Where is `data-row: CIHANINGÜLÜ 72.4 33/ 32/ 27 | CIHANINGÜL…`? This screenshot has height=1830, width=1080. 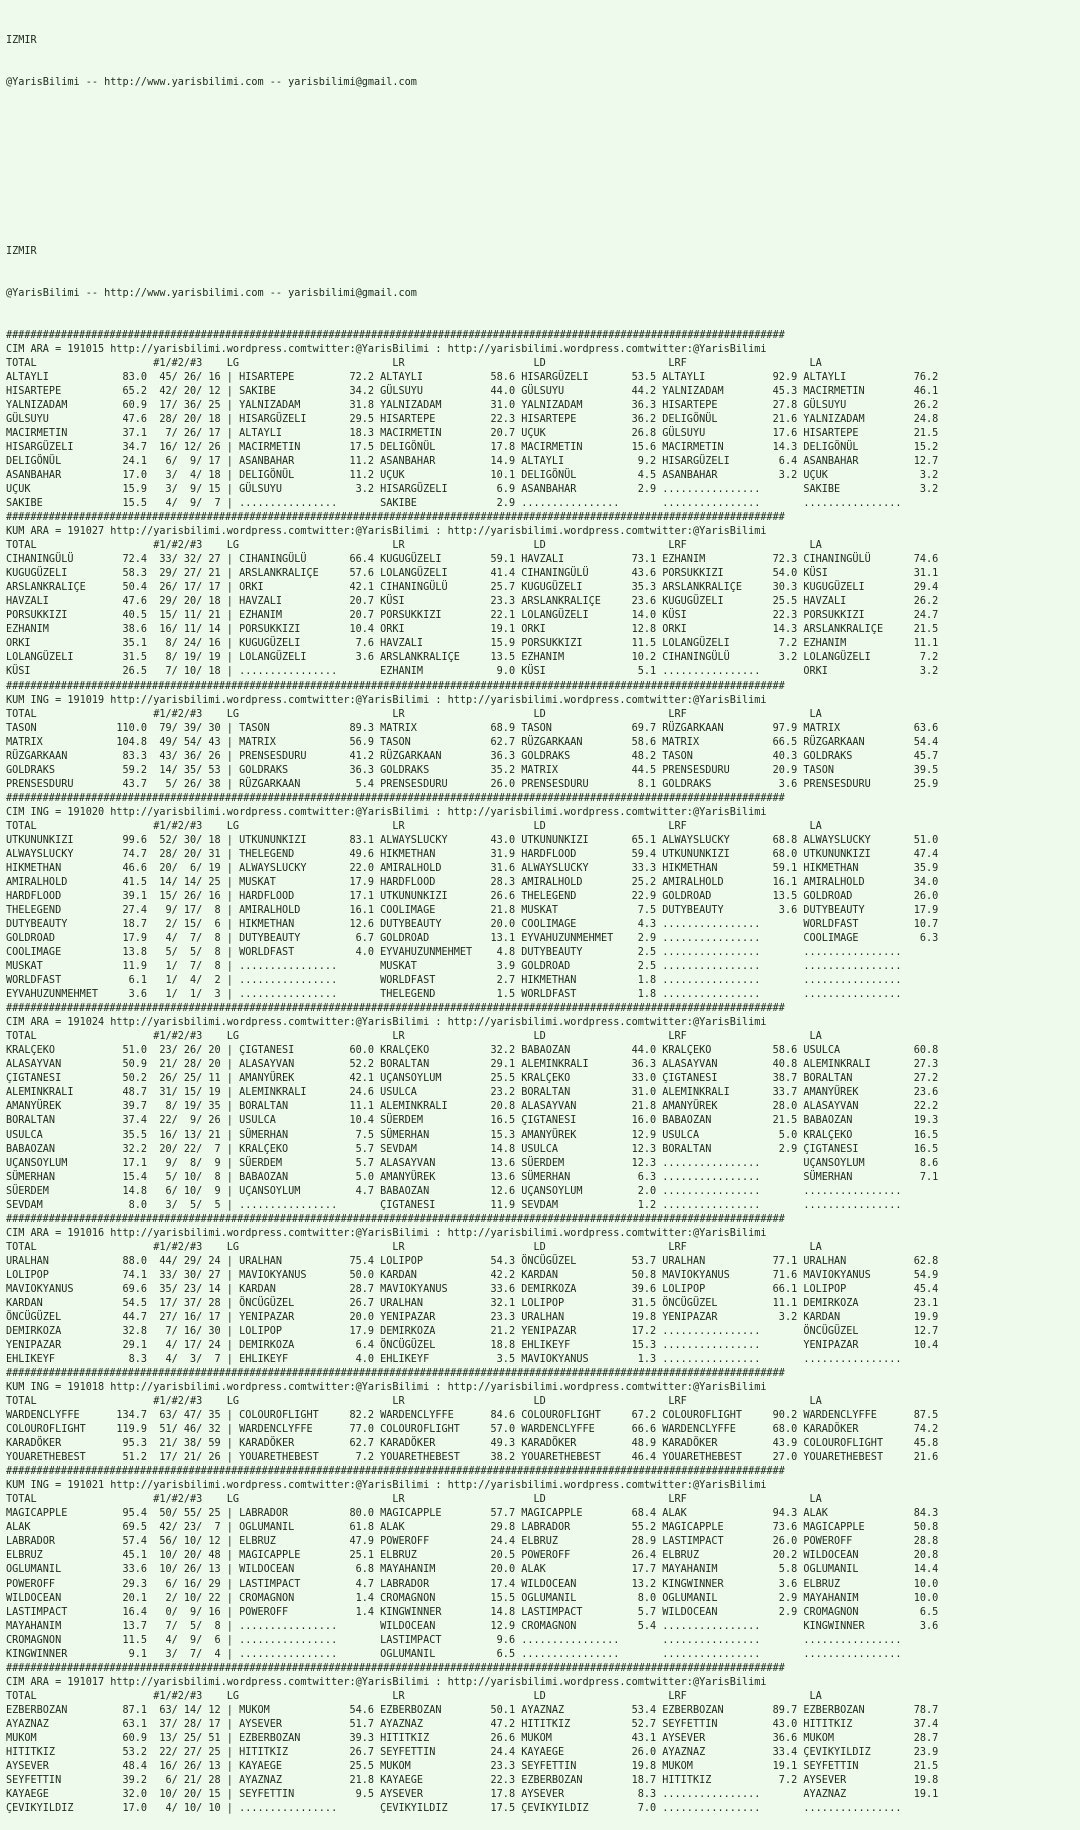 data-row: CIHANINGÜLÜ 72.4 33/ 32/ 27 | CIHANINGÜL… is located at coordinates (472, 560).